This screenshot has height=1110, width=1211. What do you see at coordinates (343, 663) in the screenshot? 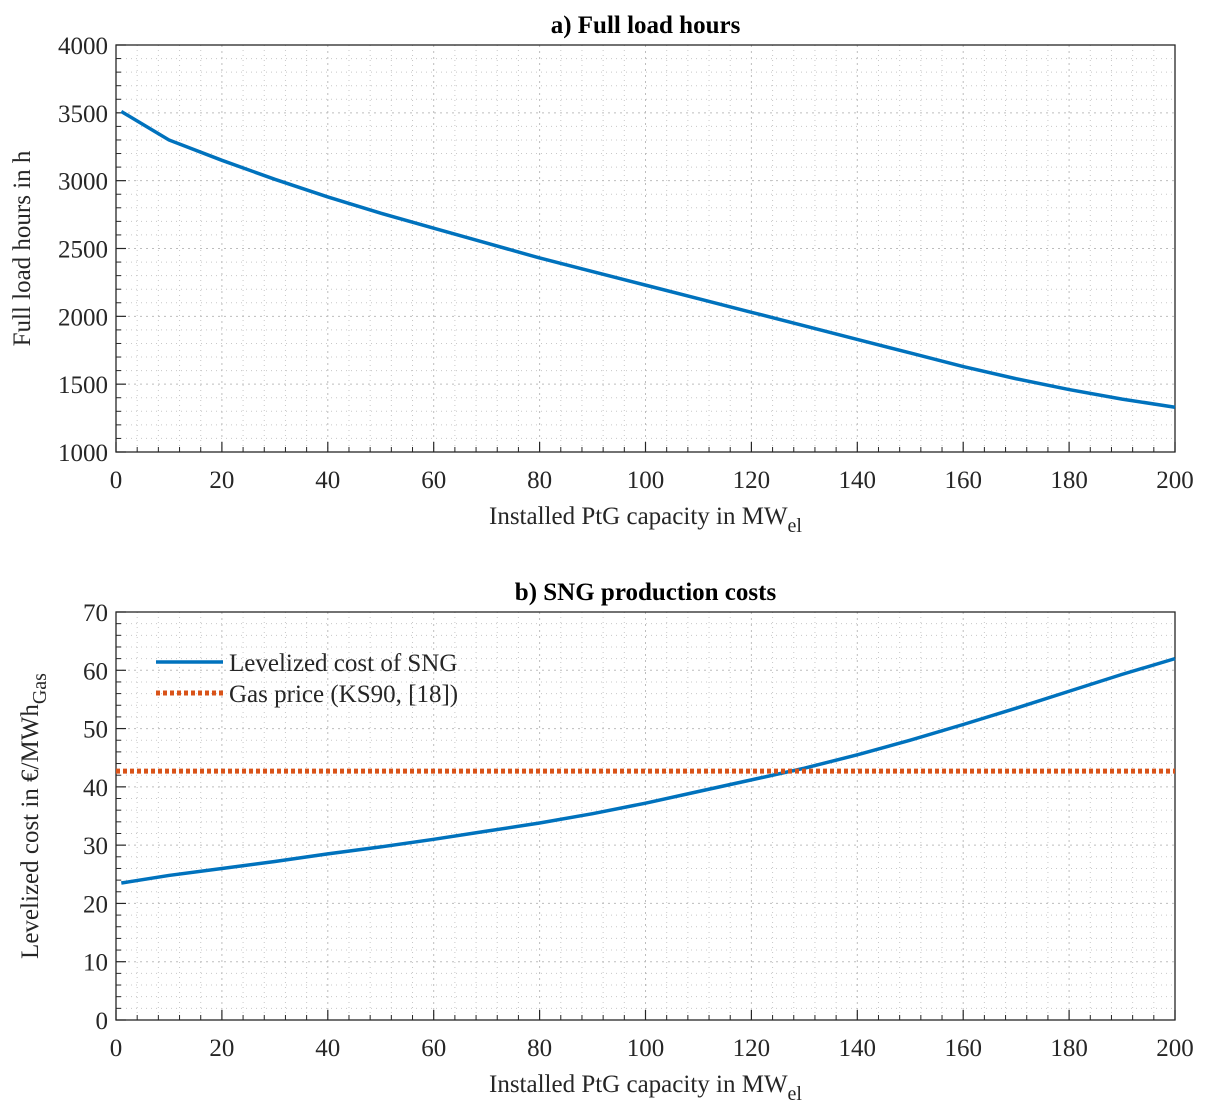
I see `legend-label: Levelized cost of SNG` at bounding box center [343, 663].